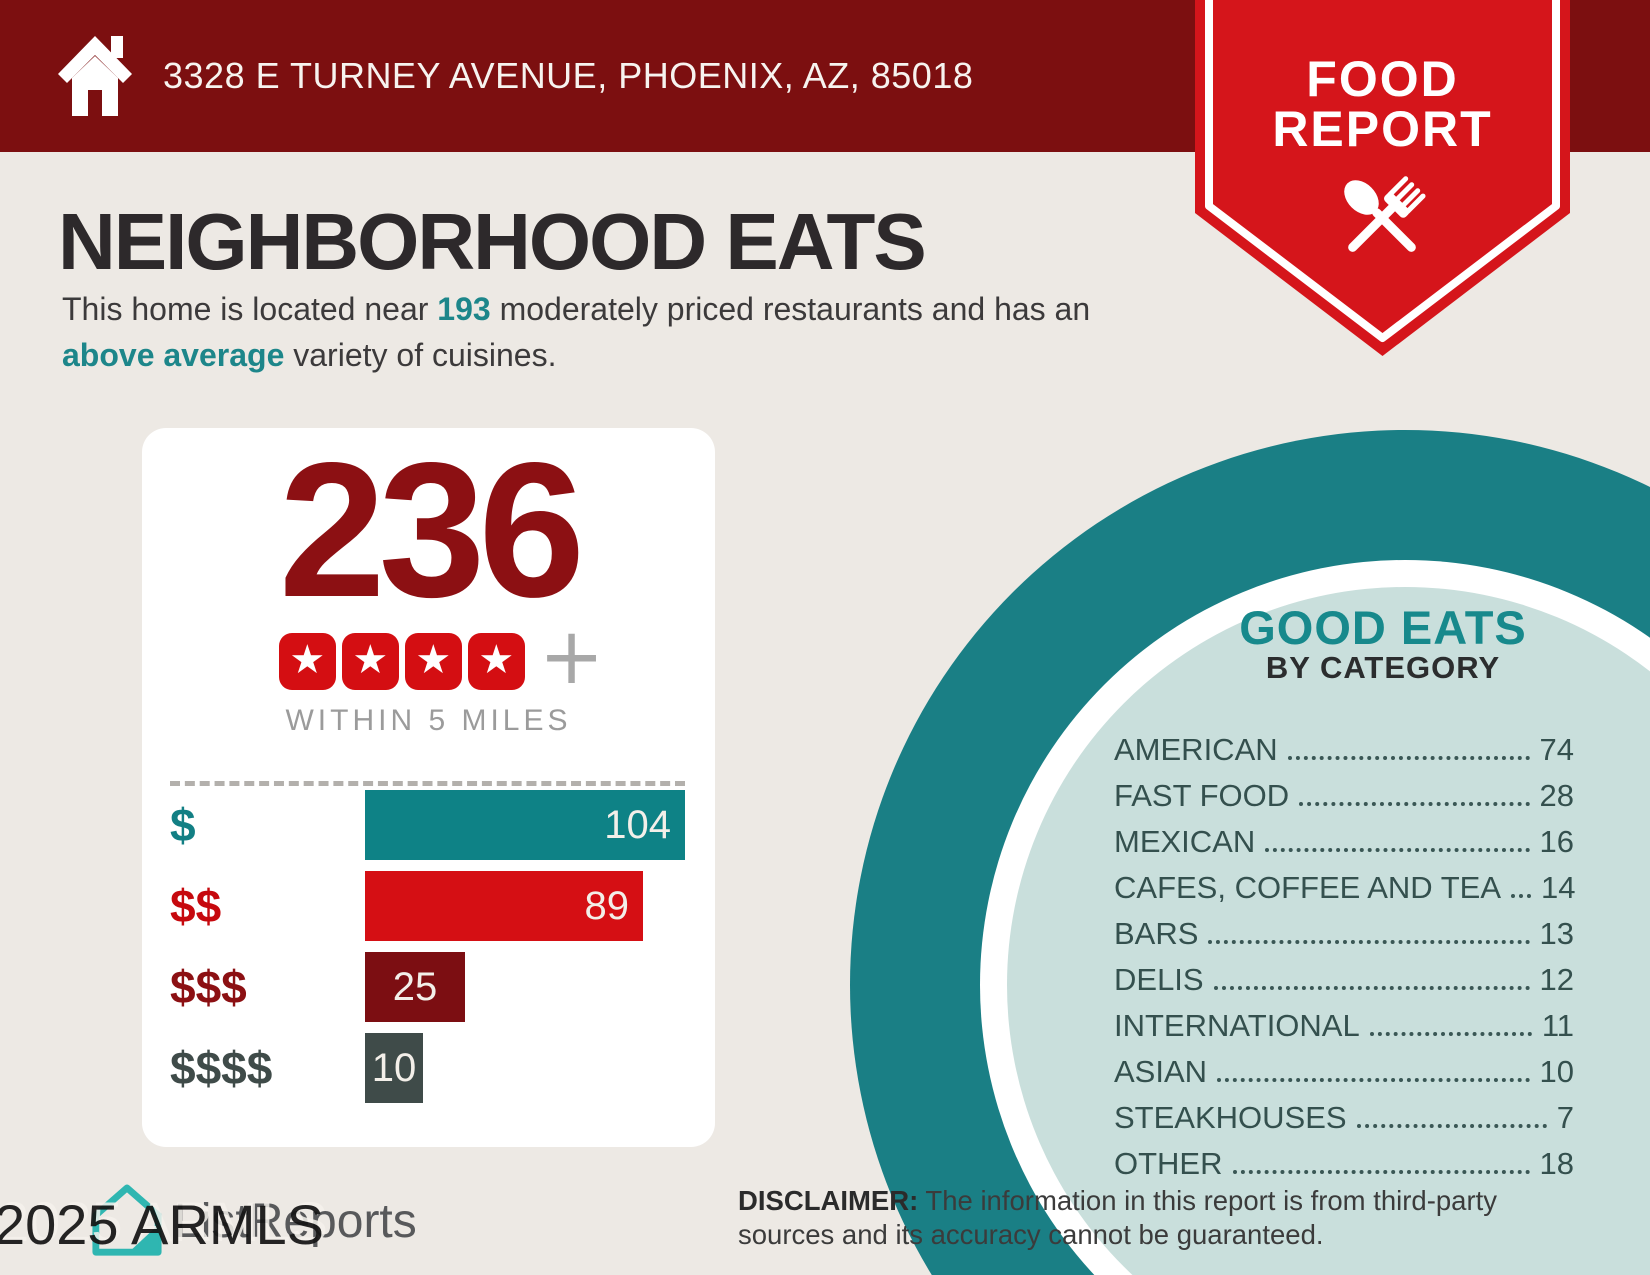 The height and width of the screenshot is (1275, 1650). I want to click on price-bar: 25, so click(415, 987).